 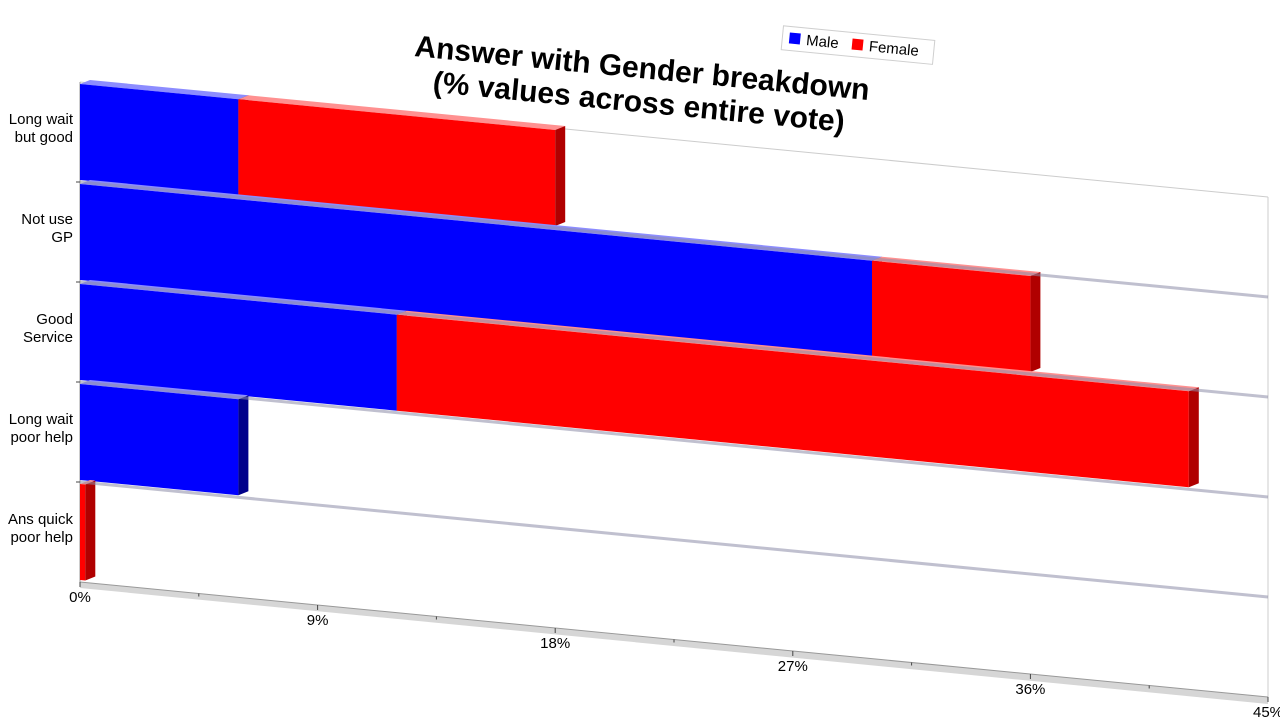 What do you see at coordinates (476, 270) in the screenshot?
I see `bar-male-not-use-gp` at bounding box center [476, 270].